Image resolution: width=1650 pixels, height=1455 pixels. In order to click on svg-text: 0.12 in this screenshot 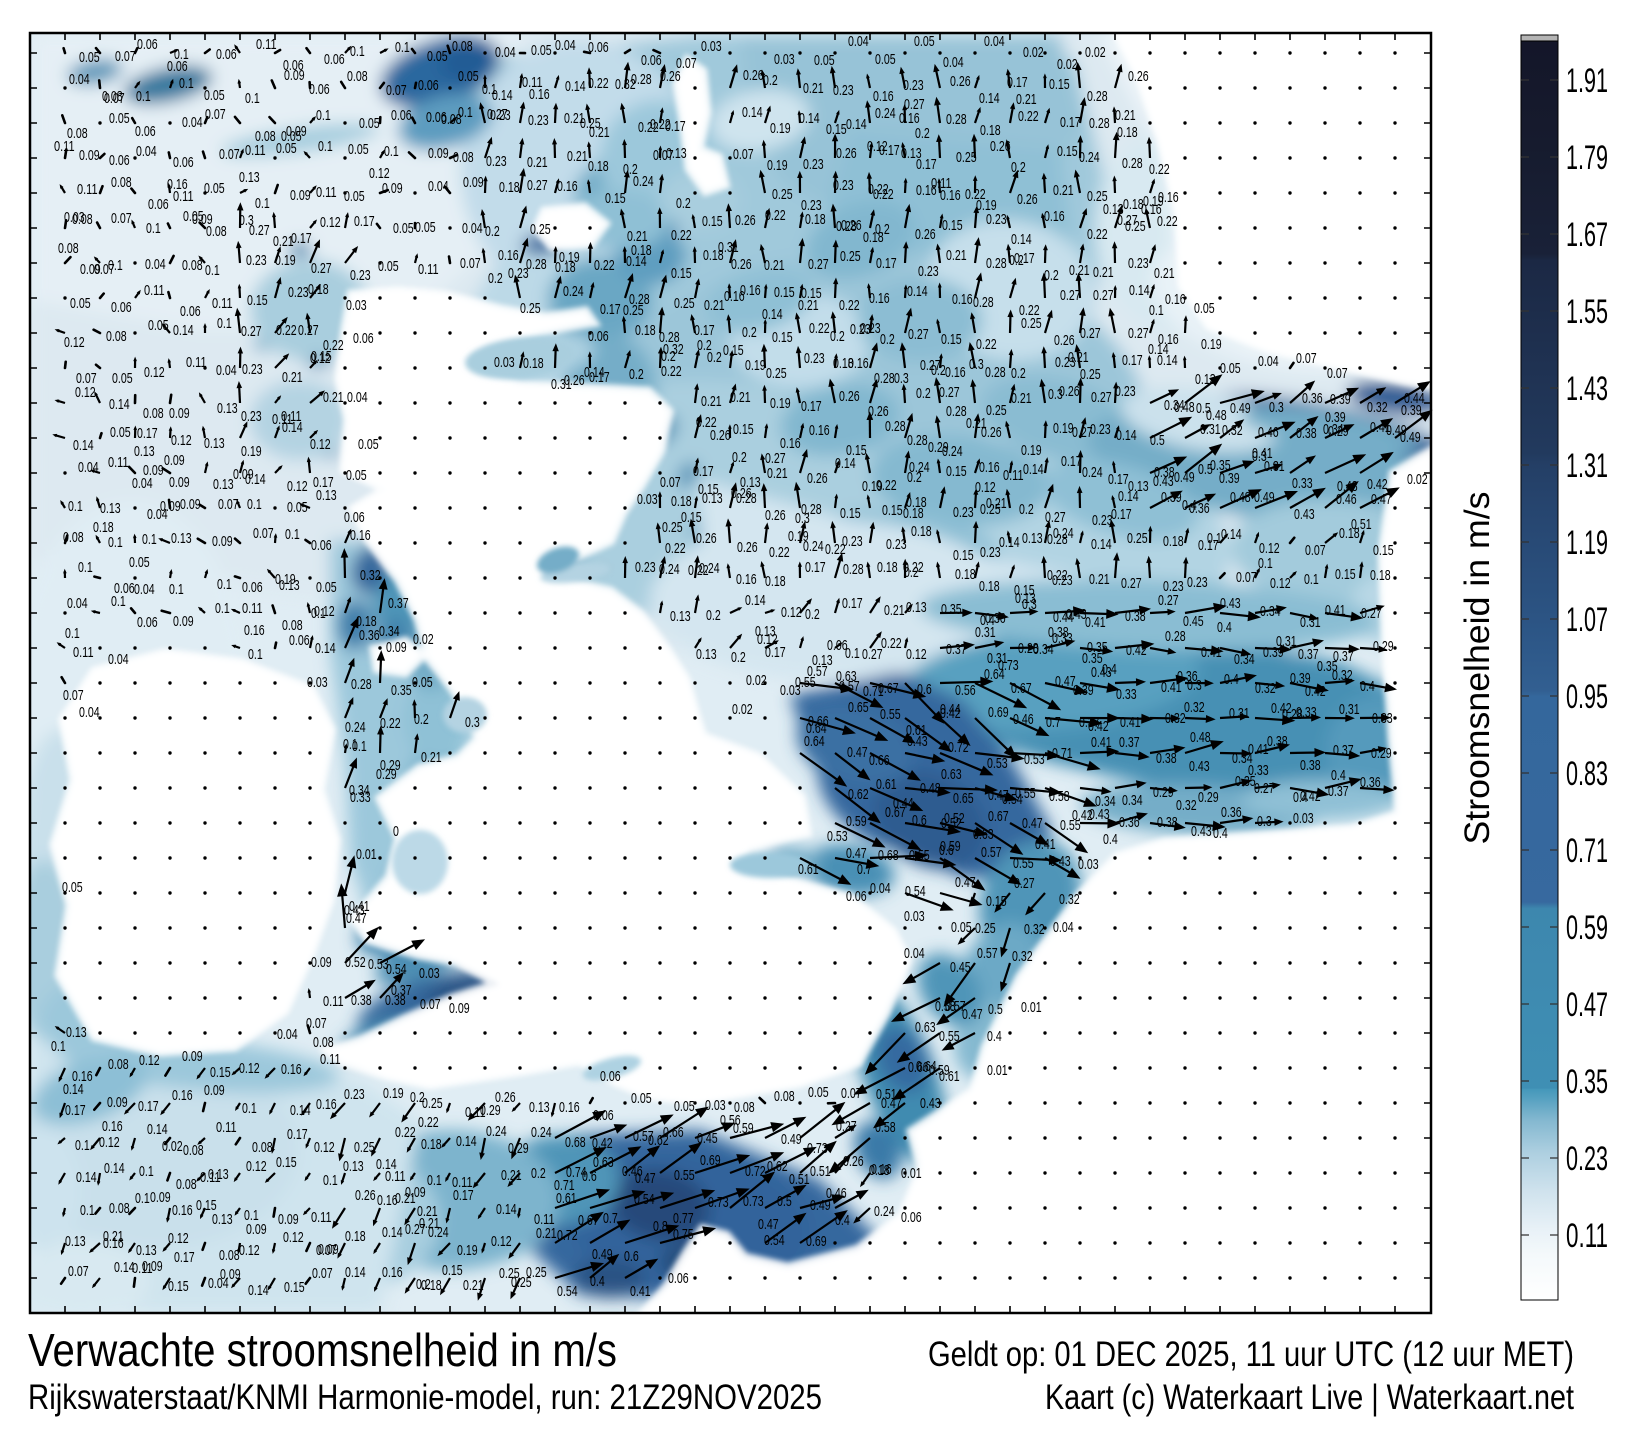, I will do `click(154, 373)`.